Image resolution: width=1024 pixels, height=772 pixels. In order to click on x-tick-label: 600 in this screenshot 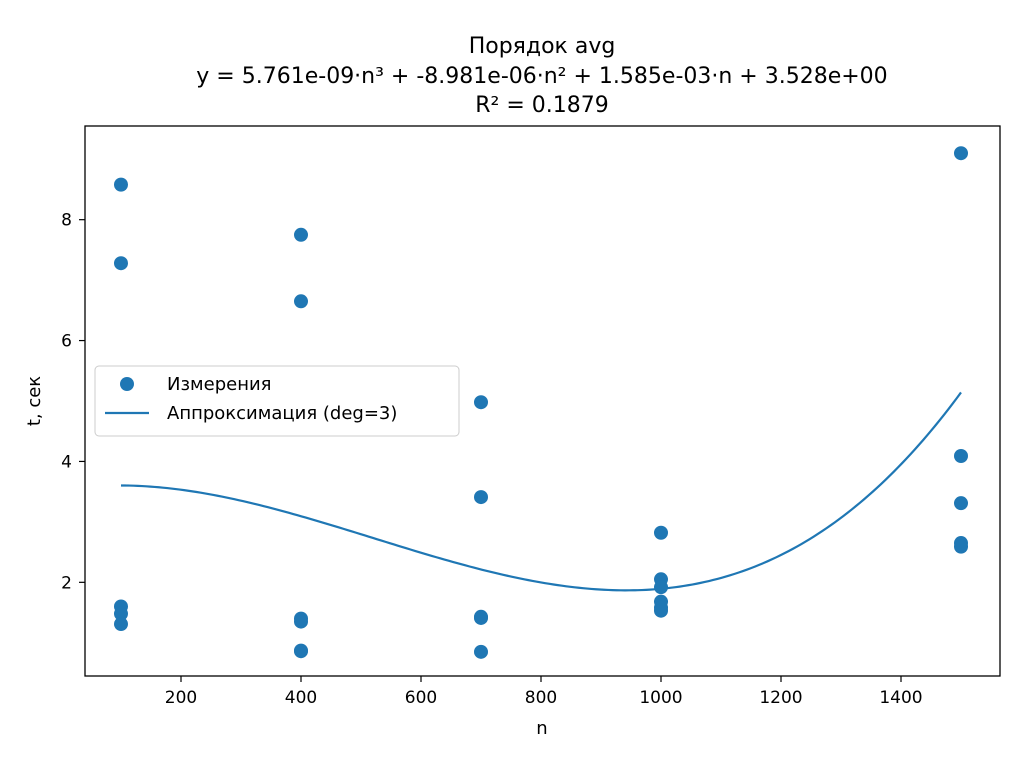, I will do `click(421, 698)`.